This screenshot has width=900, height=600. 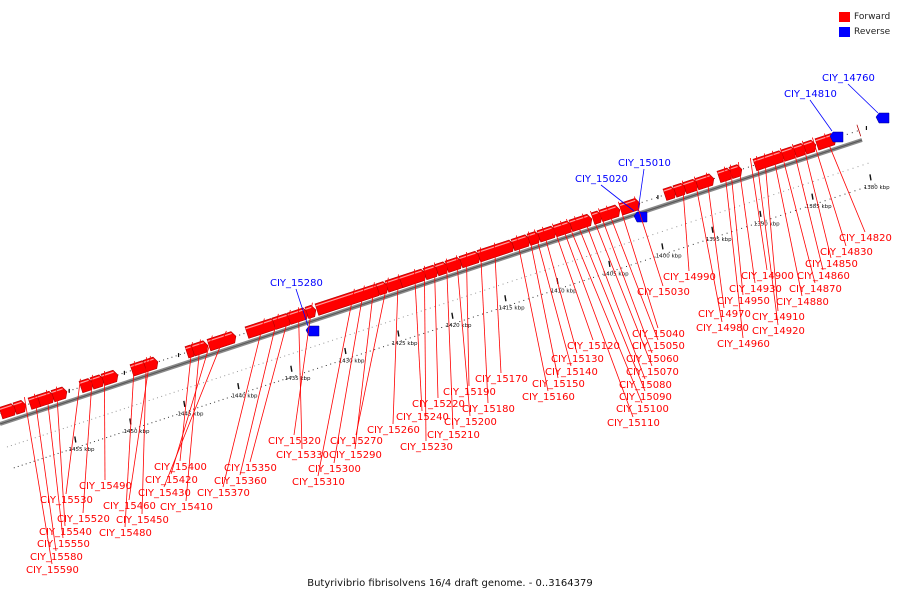 What do you see at coordinates (180, 467) in the screenshot?
I see `forward-gene-label: CIY_15400` at bounding box center [180, 467].